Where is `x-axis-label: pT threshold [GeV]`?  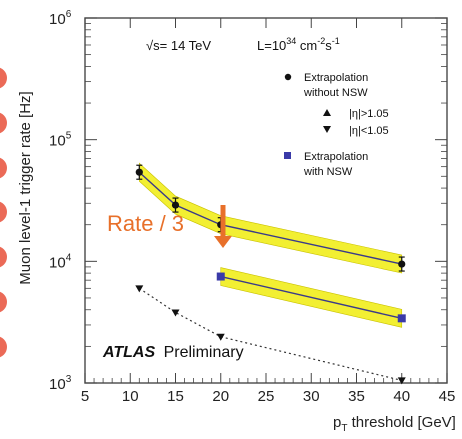 x-axis-label: pT threshold [GeV] is located at coordinates (394, 424).